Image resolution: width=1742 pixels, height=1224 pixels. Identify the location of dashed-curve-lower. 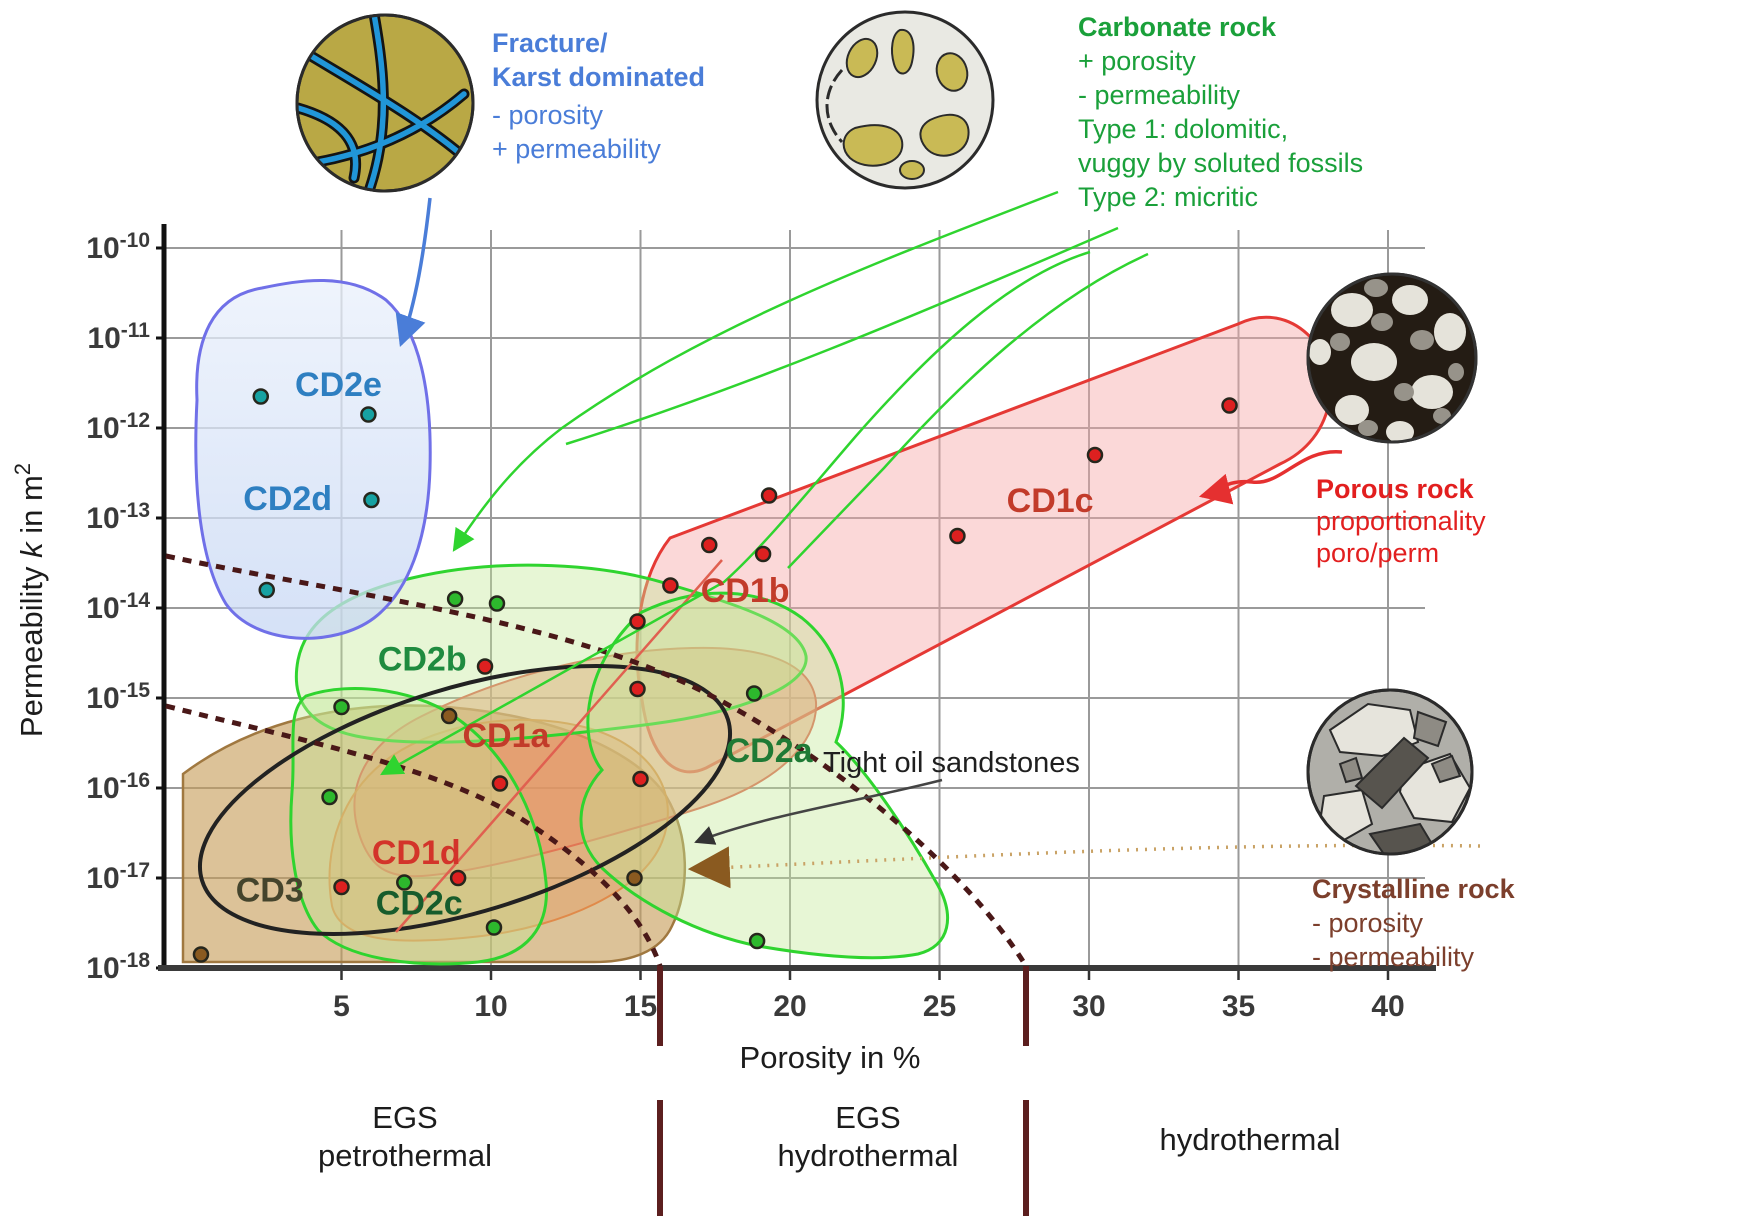
(414, 835).